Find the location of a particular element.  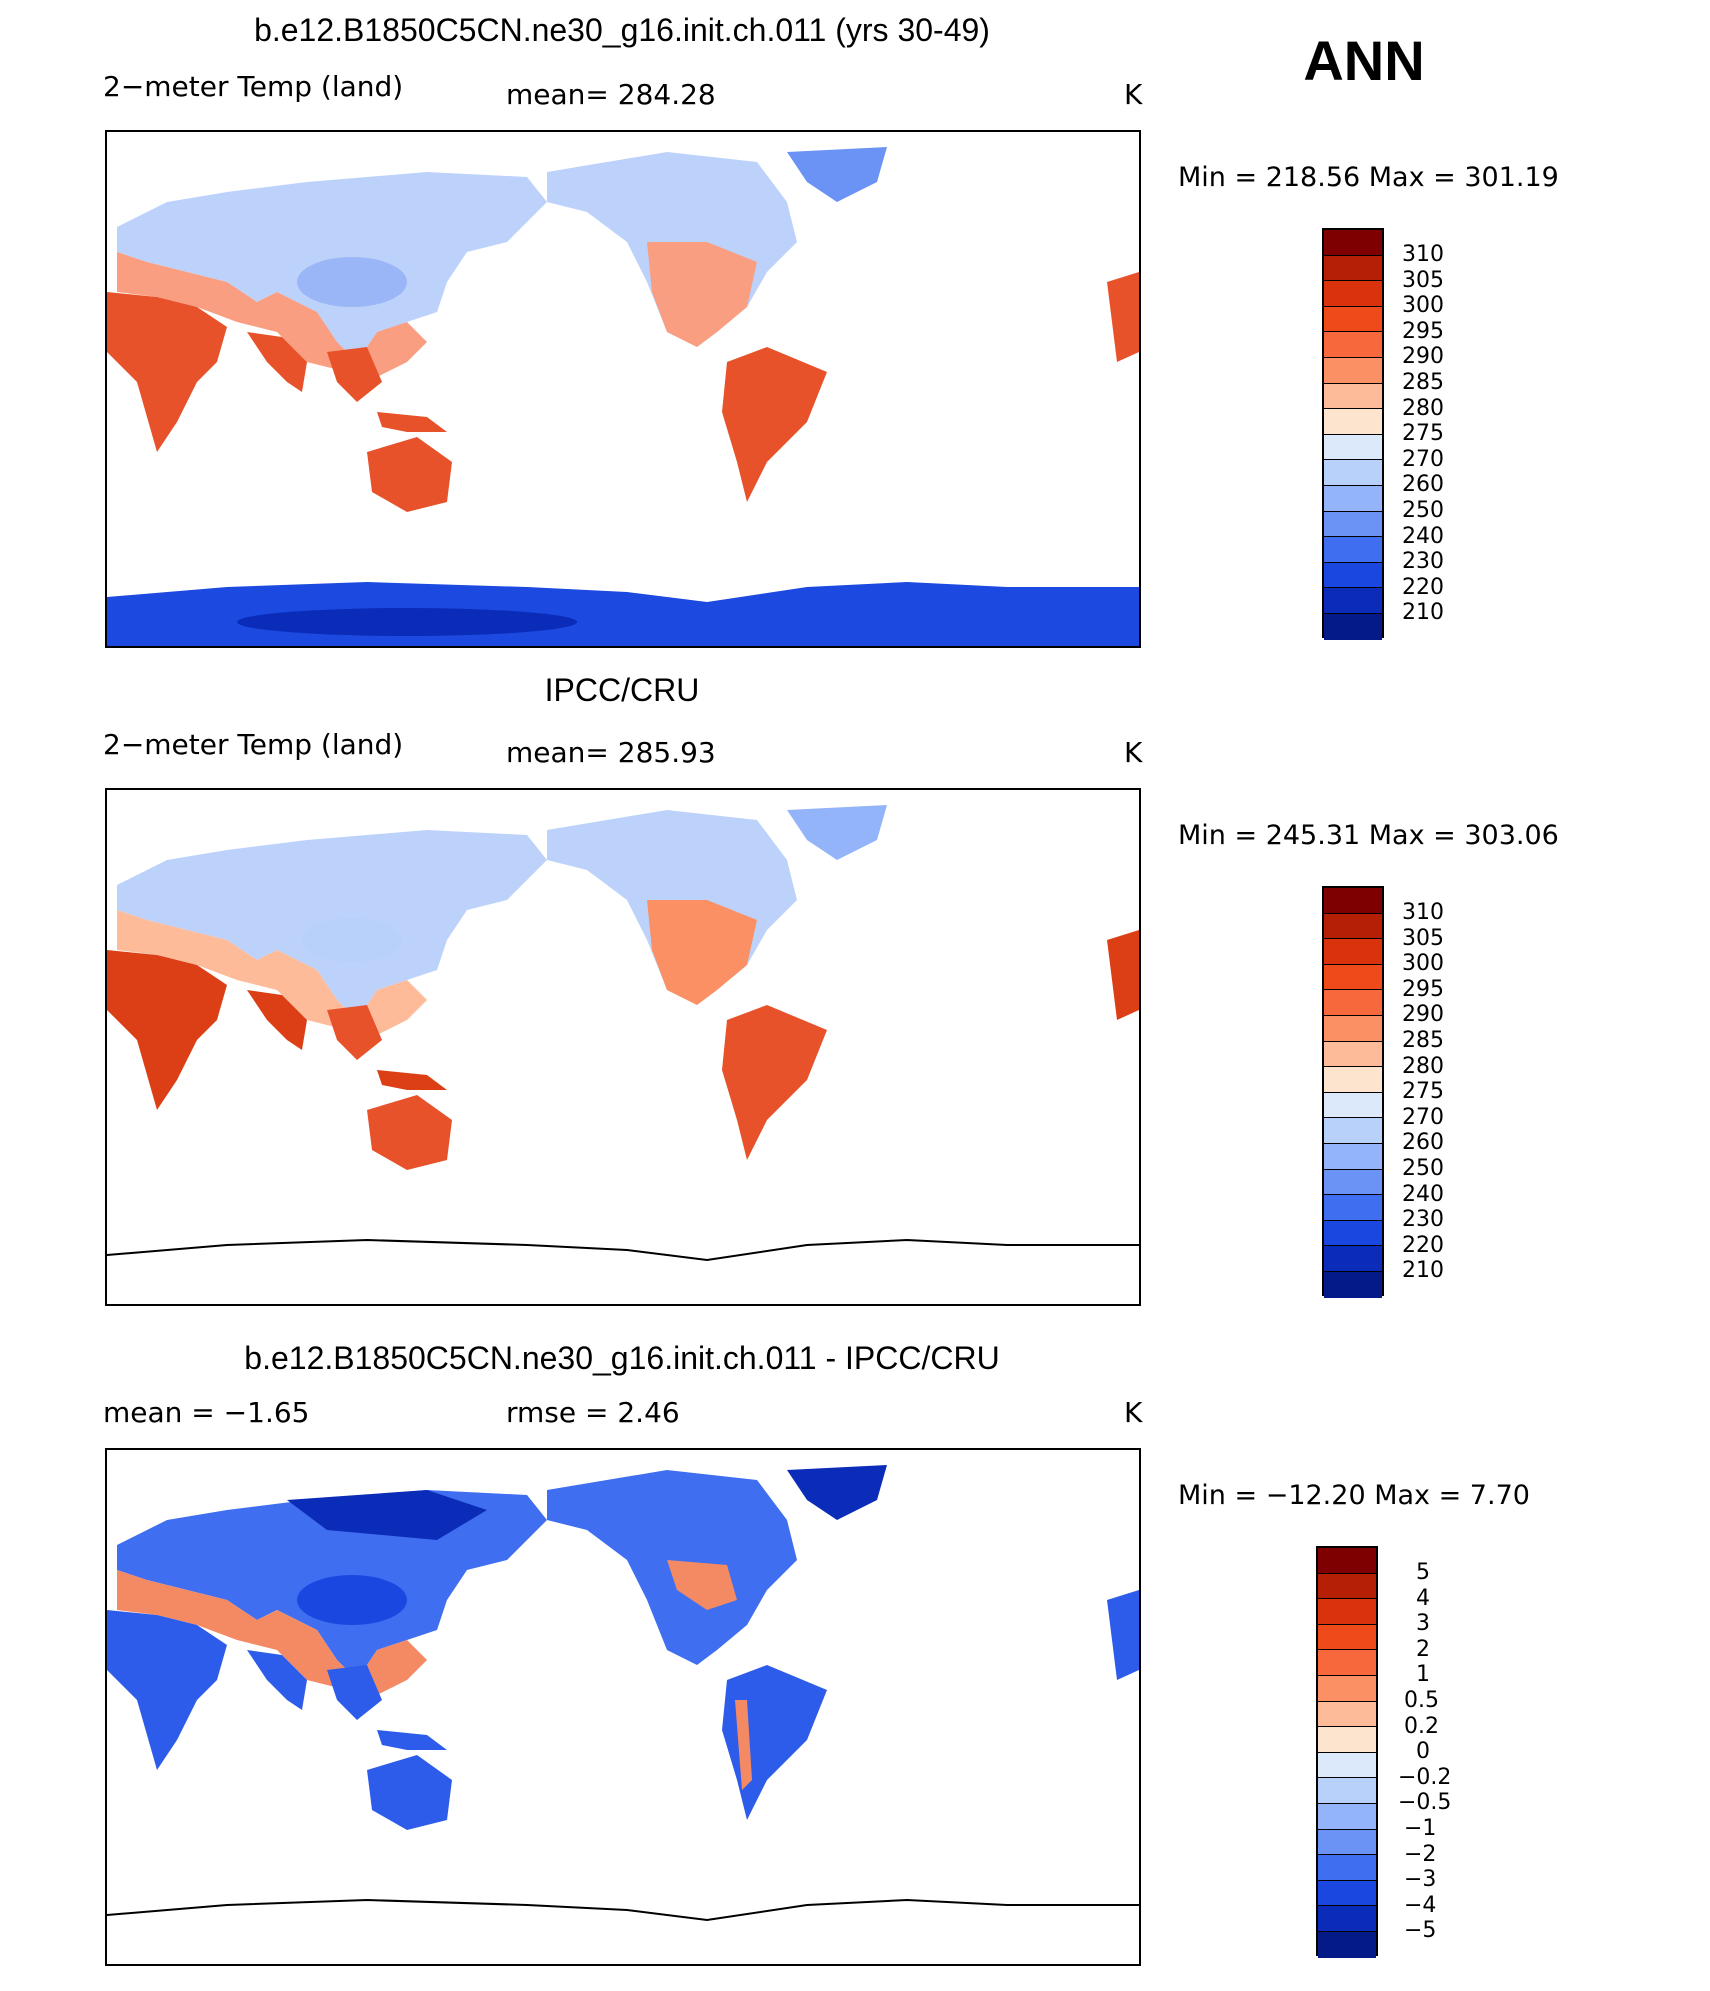

panel-1-cbar-label: 270 is located at coordinates (1423, 459).